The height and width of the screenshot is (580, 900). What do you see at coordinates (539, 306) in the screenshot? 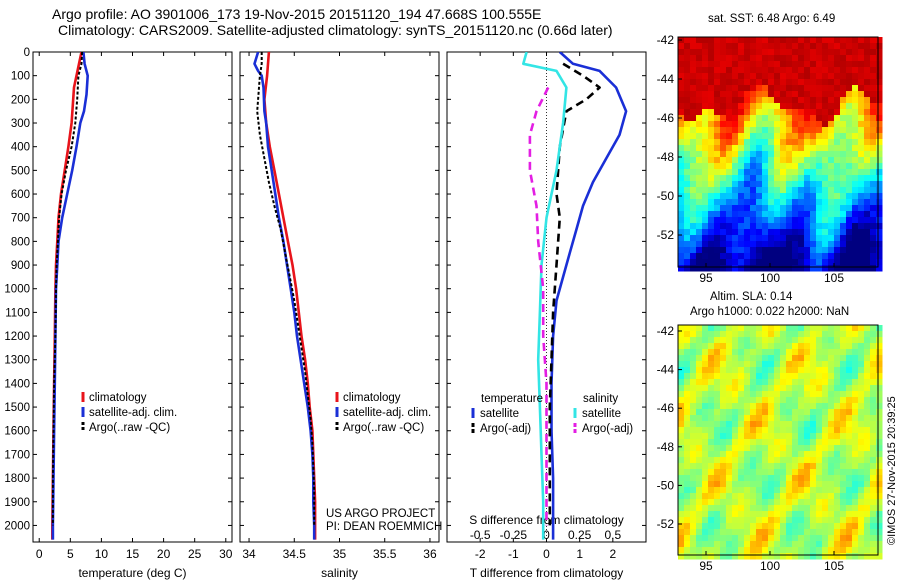
I see `series-line-salinity-argo-adj-` at bounding box center [539, 306].